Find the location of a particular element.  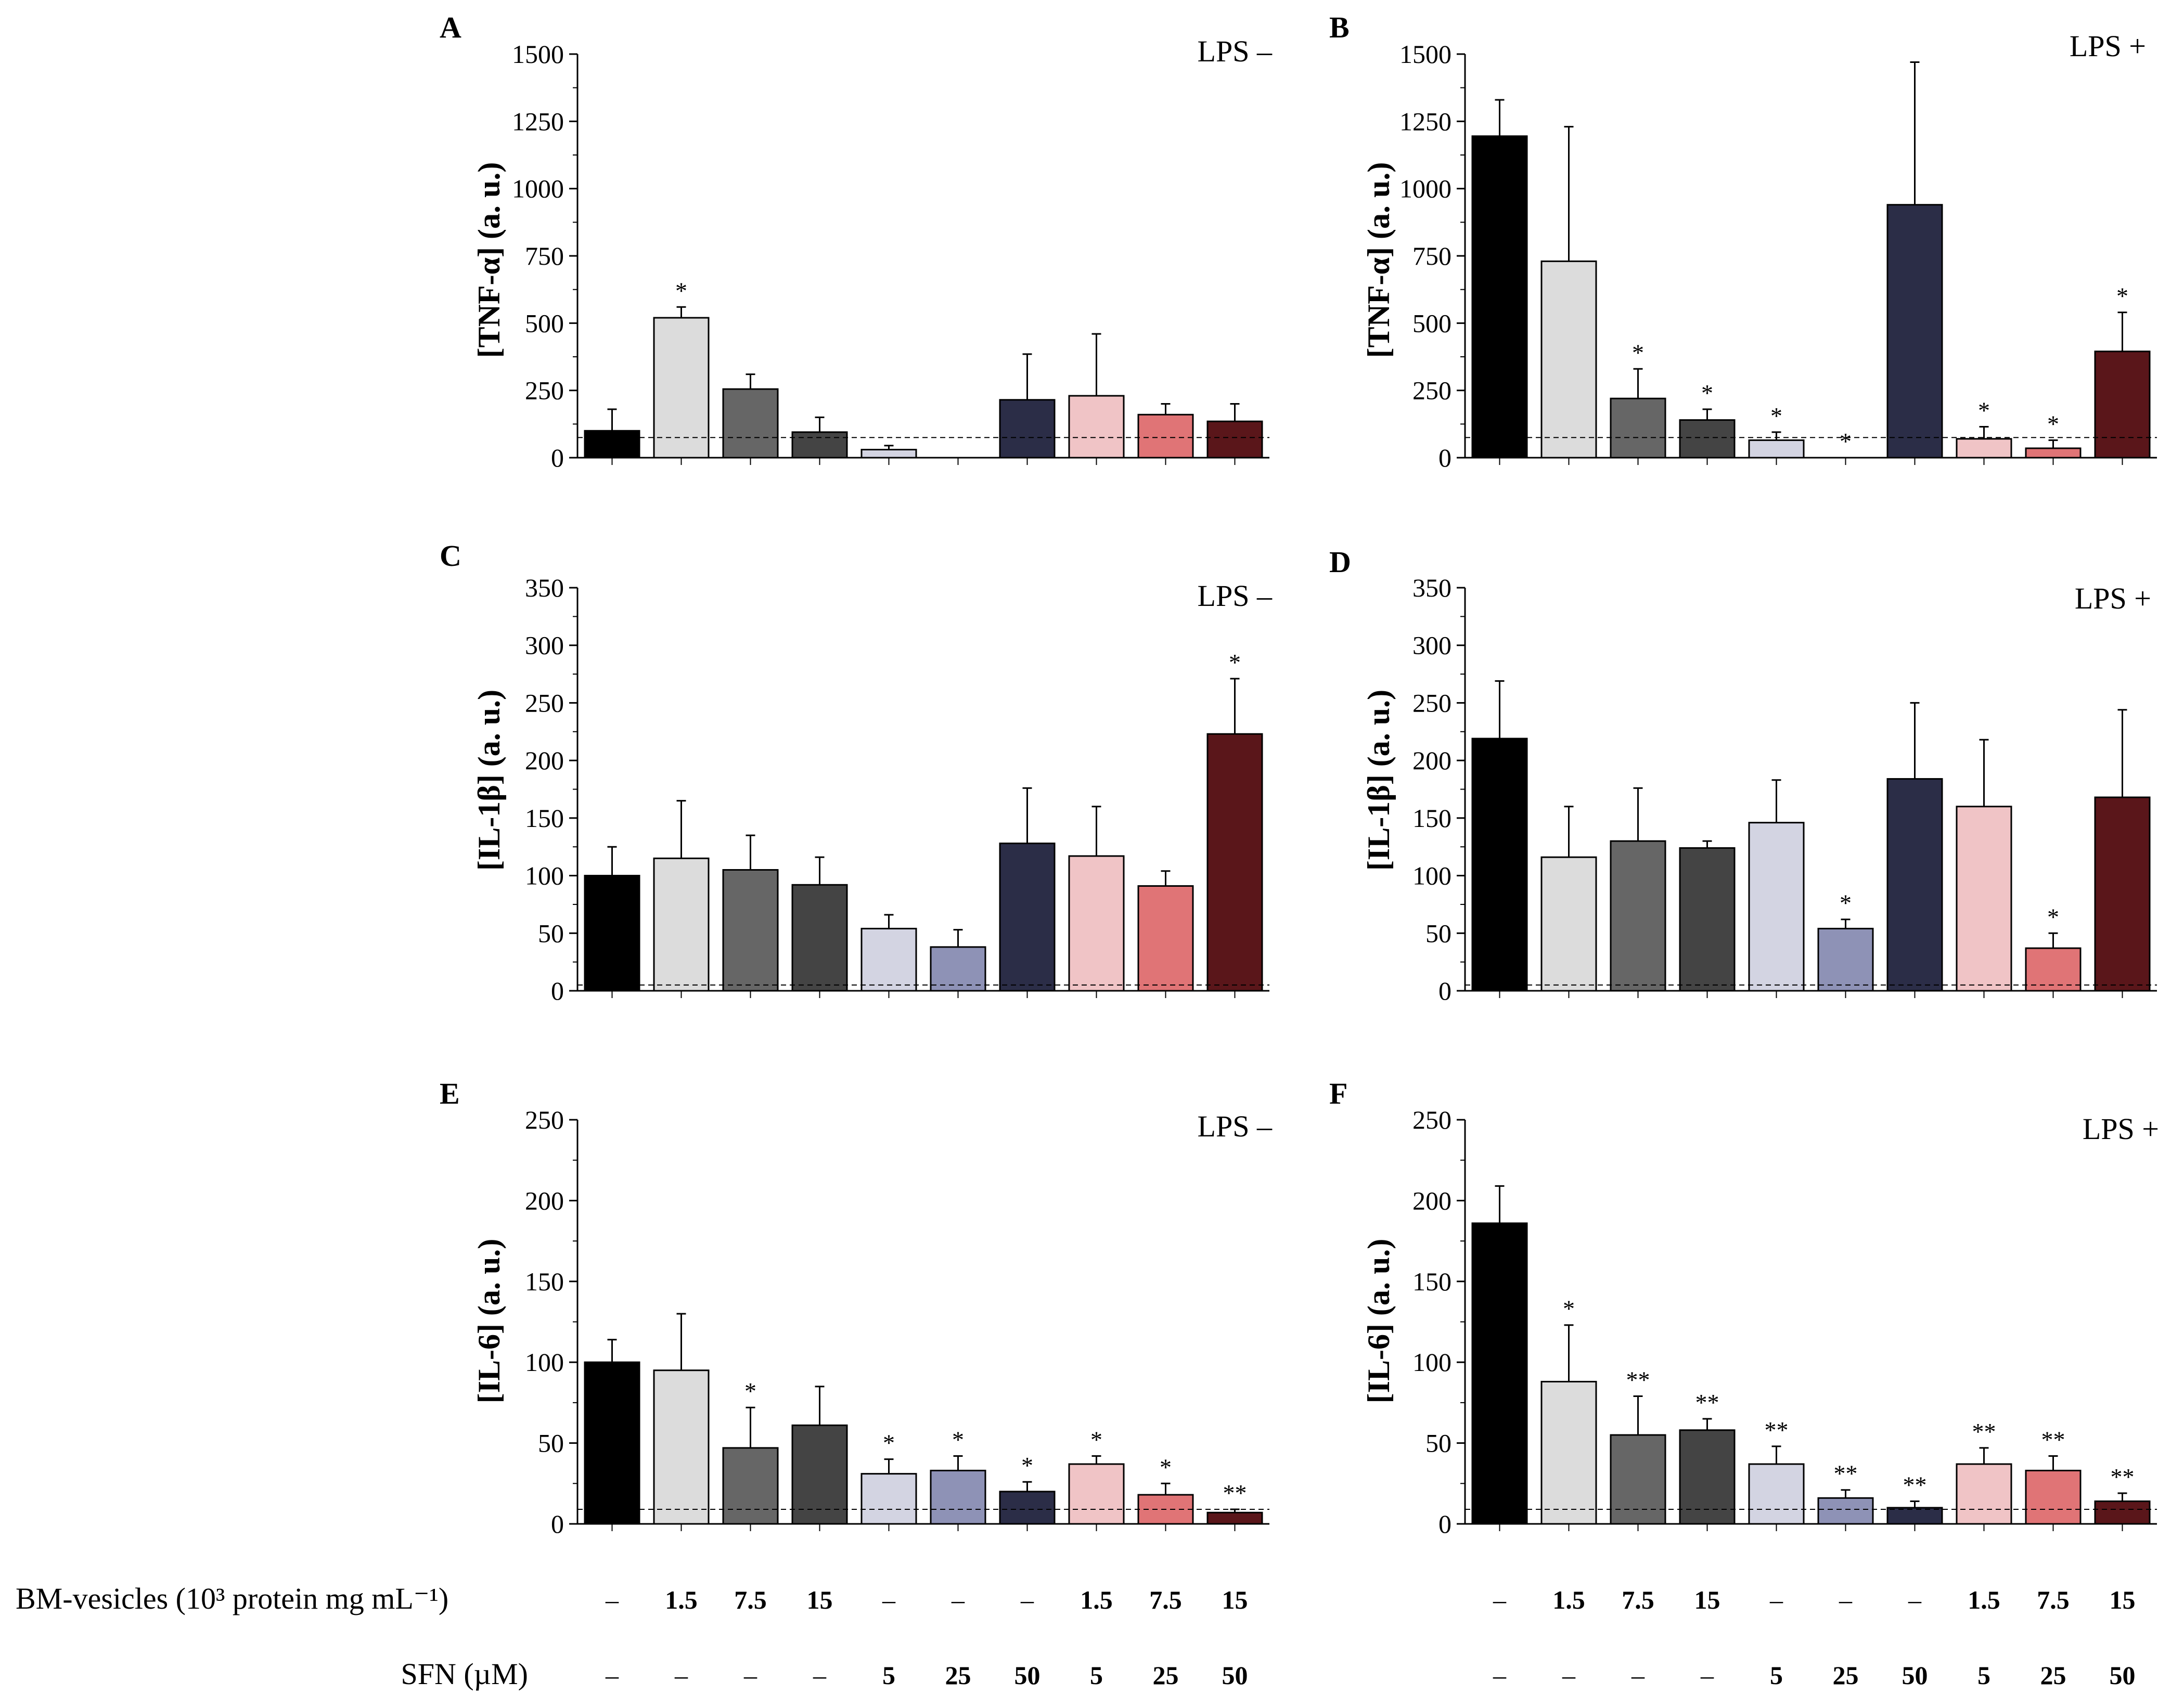

y-axis-title-b: [TNF-α] (a. u.) is located at coordinates (1378, 260).